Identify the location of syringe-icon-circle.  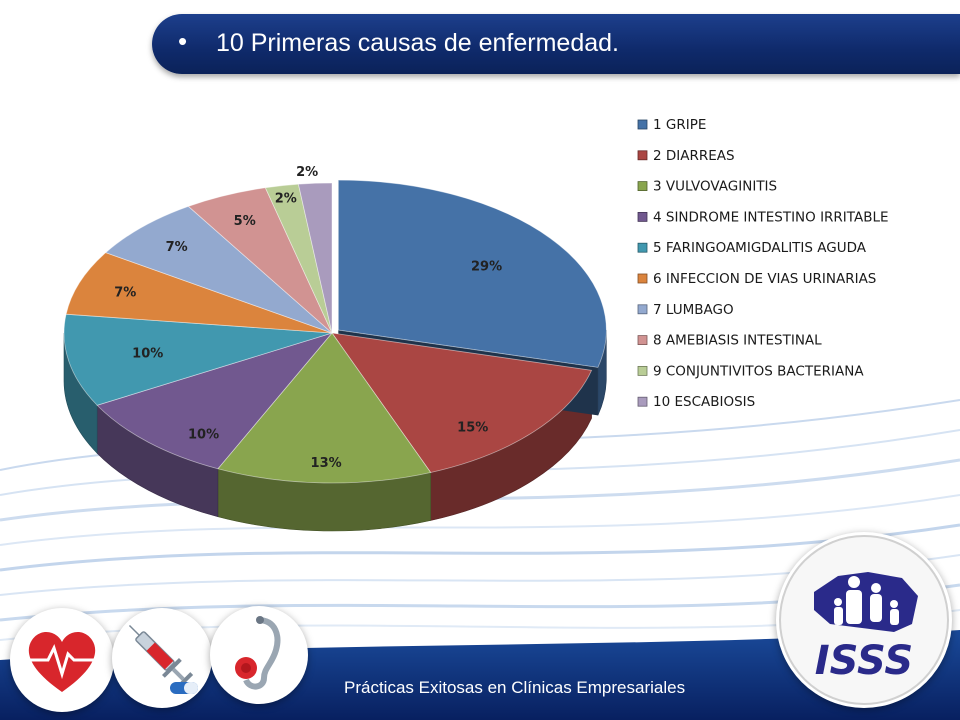
(162, 658).